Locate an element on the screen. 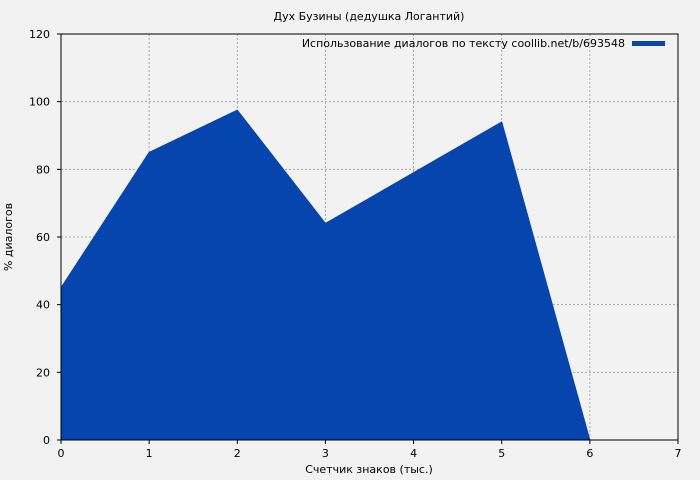 The image size is (700, 480). x-tick-label: 0 is located at coordinates (61, 453).